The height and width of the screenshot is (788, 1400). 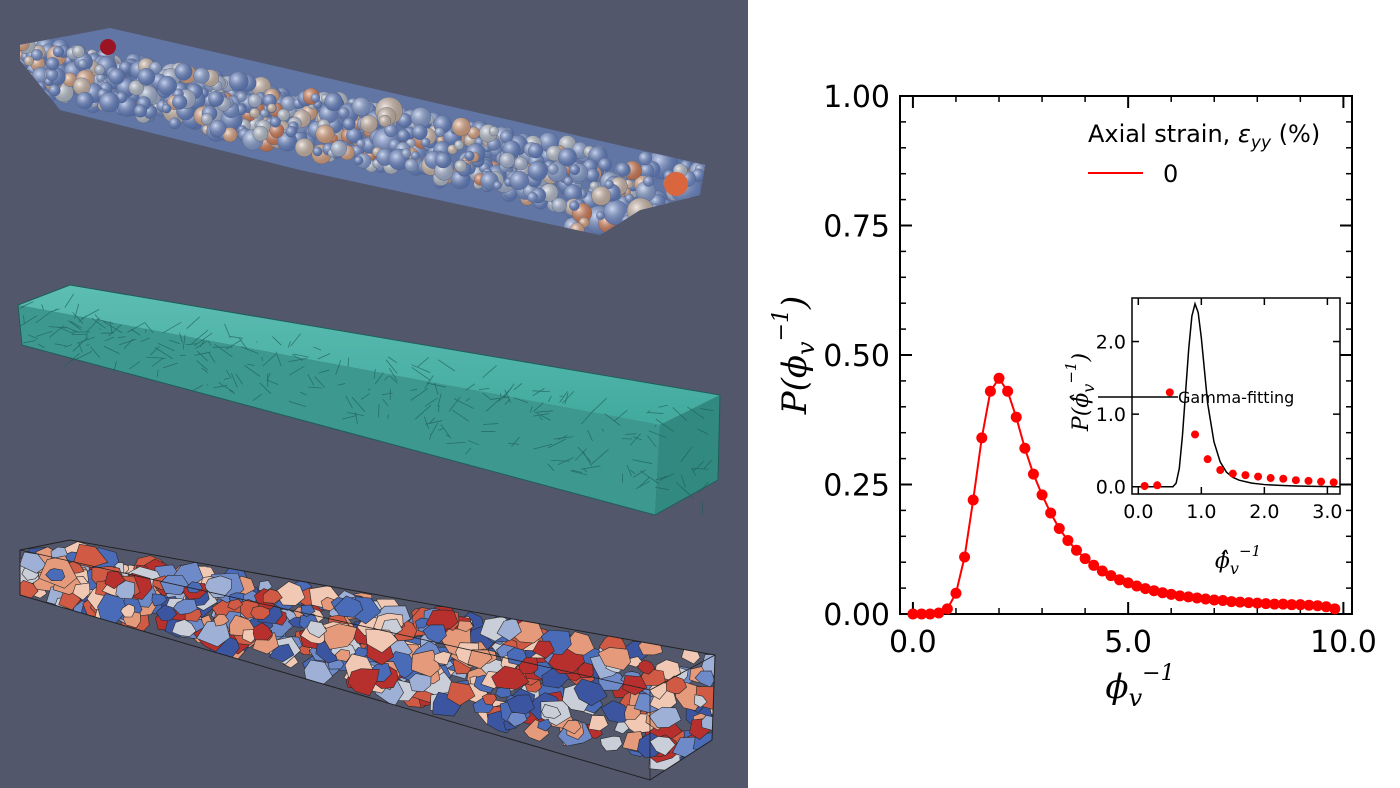 I want to click on gamma-fit-line, so click(x=1236, y=394).